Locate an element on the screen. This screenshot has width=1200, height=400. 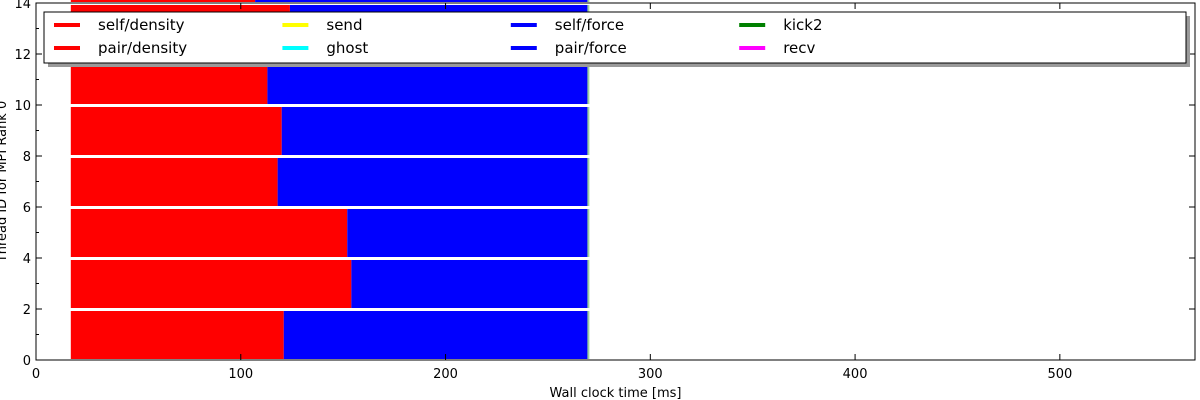
legend-box is located at coordinates (615, 37).